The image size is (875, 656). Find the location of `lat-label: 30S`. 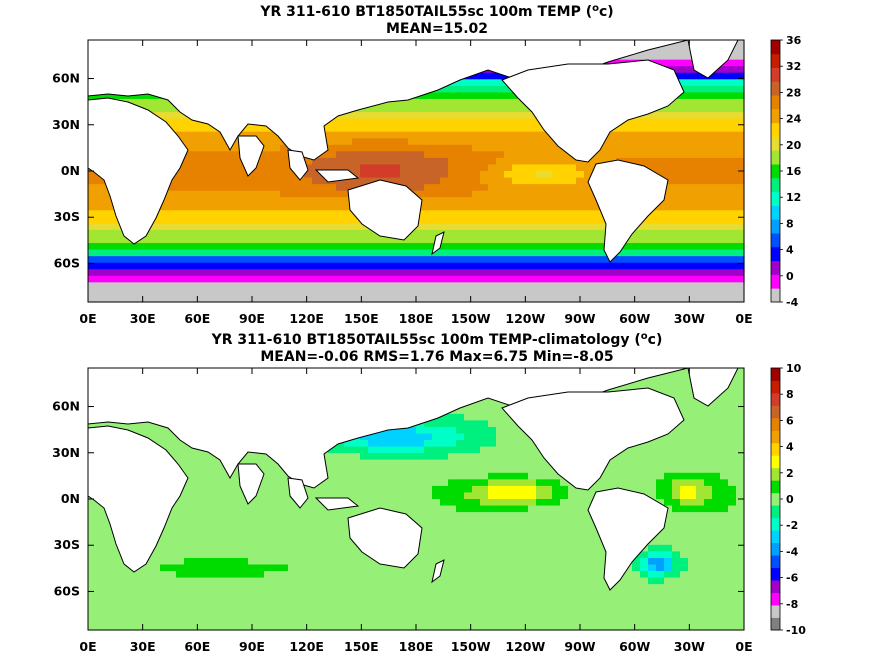

lat-label: 30S is located at coordinates (67, 216).